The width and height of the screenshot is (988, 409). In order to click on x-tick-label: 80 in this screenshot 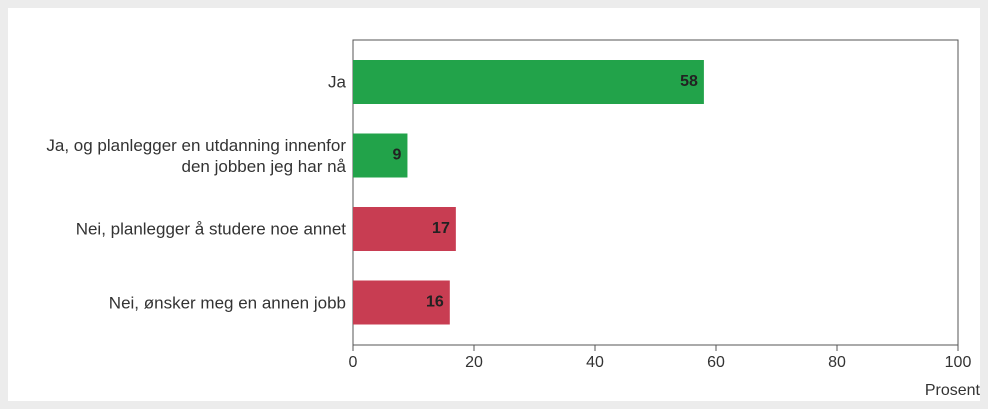, I will do `click(837, 362)`.